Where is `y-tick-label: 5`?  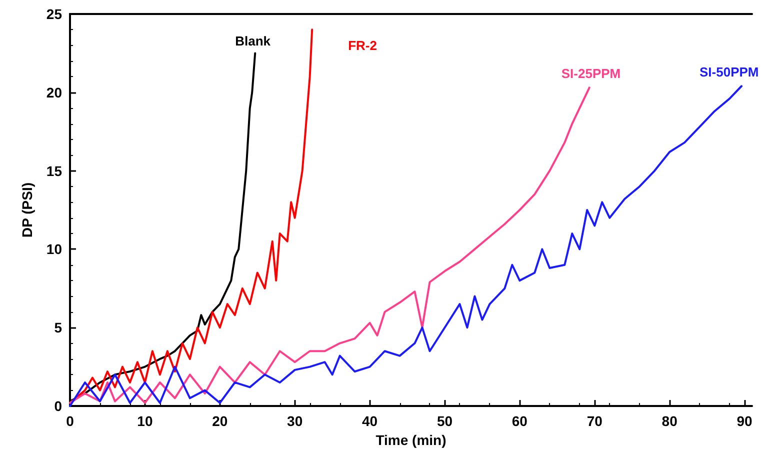 y-tick-label: 5 is located at coordinates (58, 328).